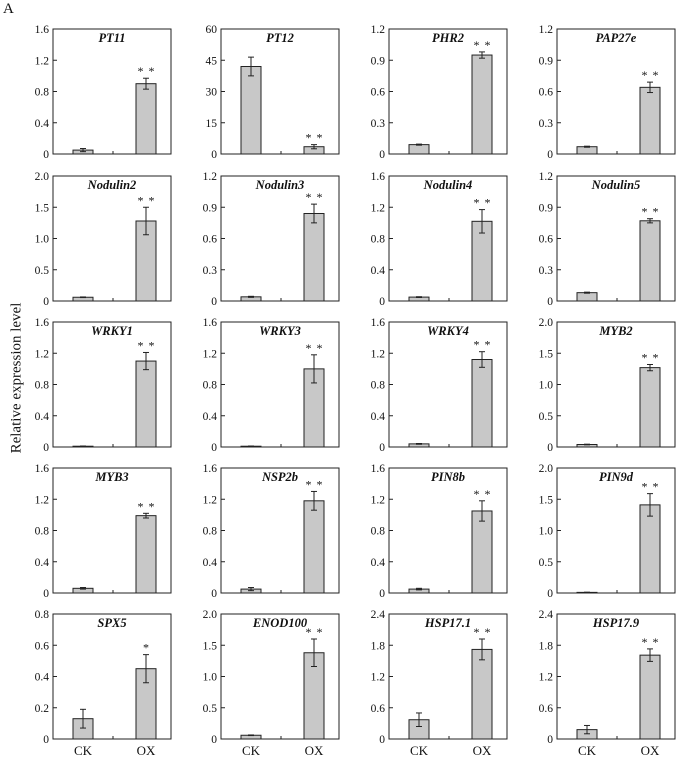  What do you see at coordinates (616, 623) in the screenshot?
I see `panel-title: HSP17.9` at bounding box center [616, 623].